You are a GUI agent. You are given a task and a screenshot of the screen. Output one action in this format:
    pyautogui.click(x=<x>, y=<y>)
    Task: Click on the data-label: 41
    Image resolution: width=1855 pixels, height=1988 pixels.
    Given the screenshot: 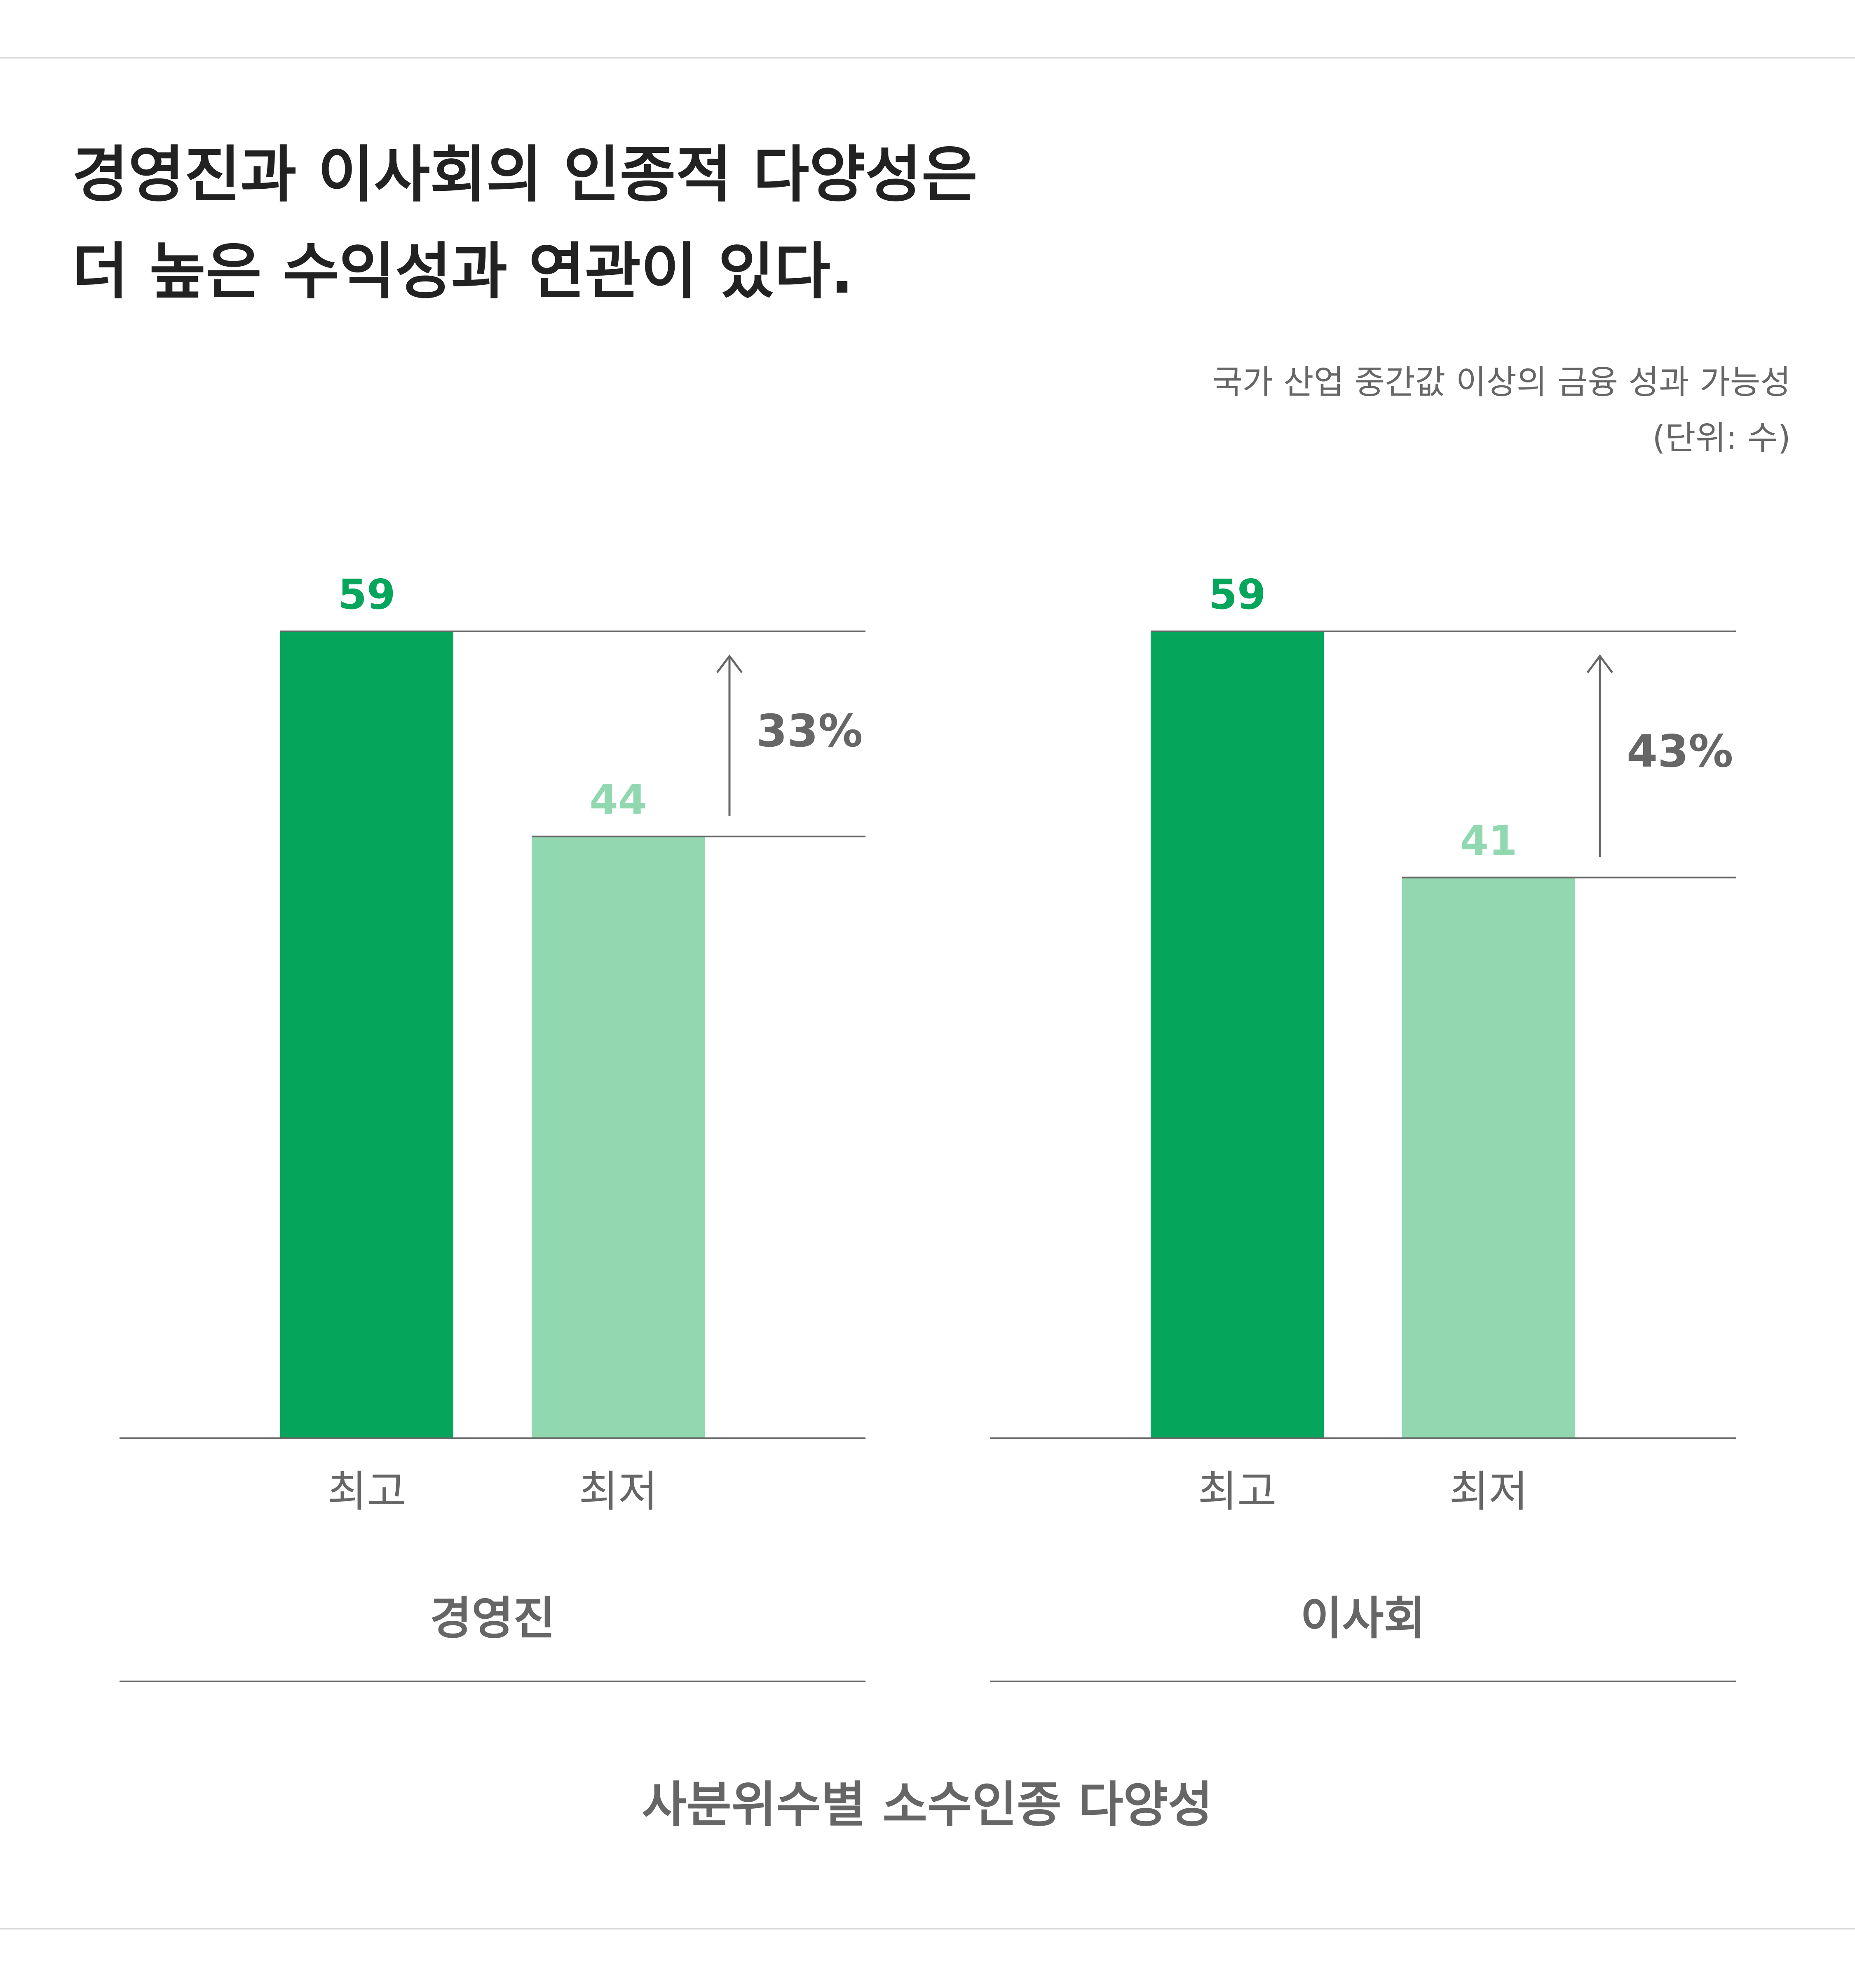 What is the action you would take?
    pyautogui.click(x=1489, y=840)
    